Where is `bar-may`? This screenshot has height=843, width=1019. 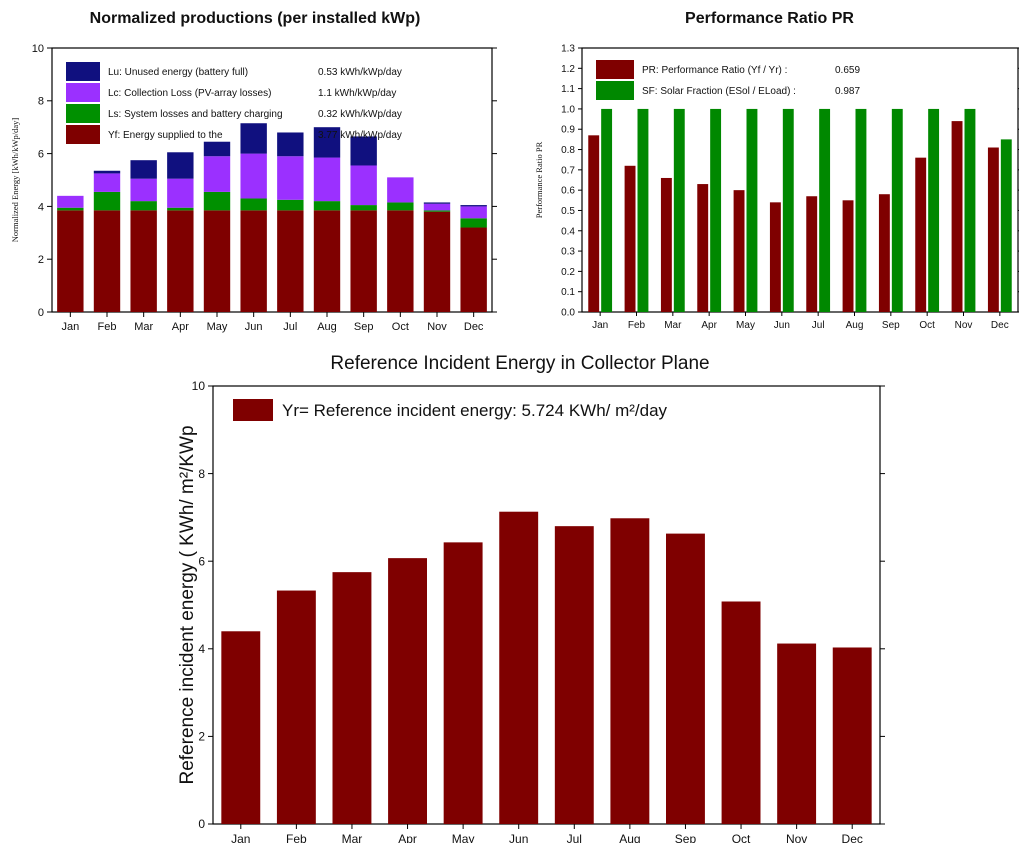 bar-may is located at coordinates (463, 683).